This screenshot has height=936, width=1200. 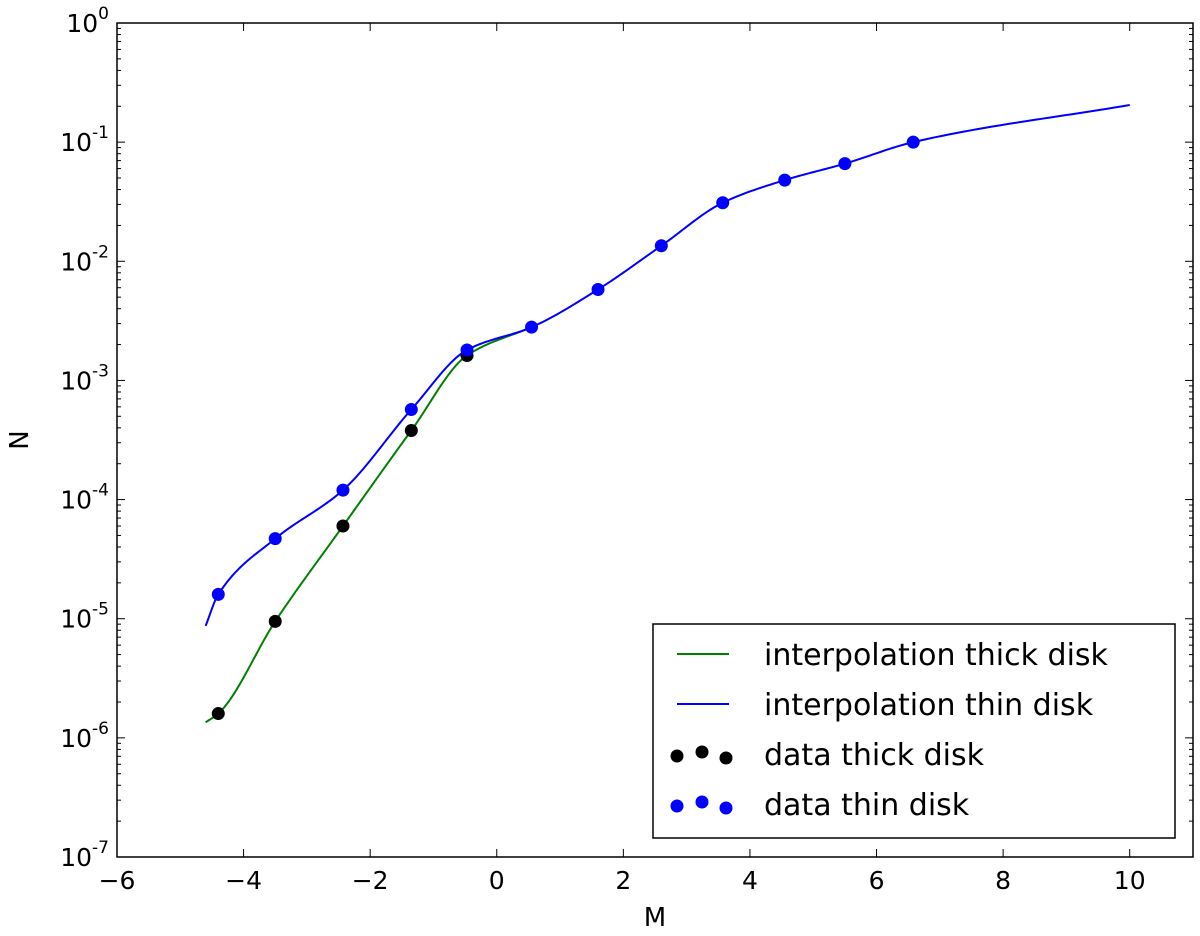 I want to click on x-tick-label: 6, so click(x=877, y=880).